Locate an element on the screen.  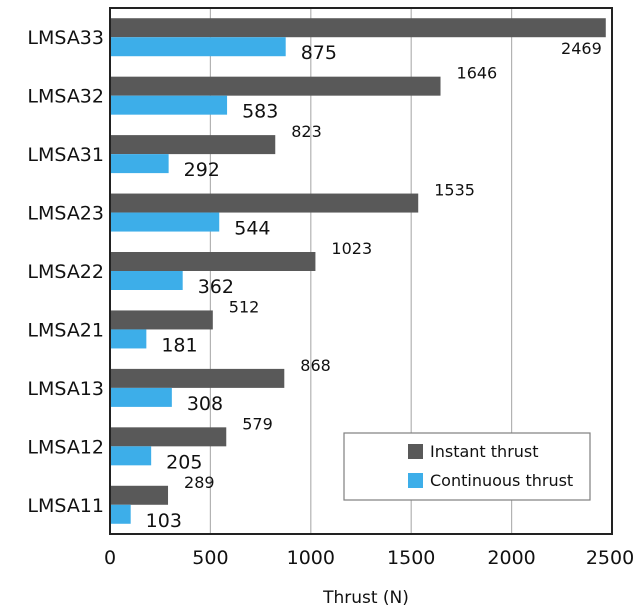
value-label-instant-lmsa13: 868 is located at coordinates (315, 365).